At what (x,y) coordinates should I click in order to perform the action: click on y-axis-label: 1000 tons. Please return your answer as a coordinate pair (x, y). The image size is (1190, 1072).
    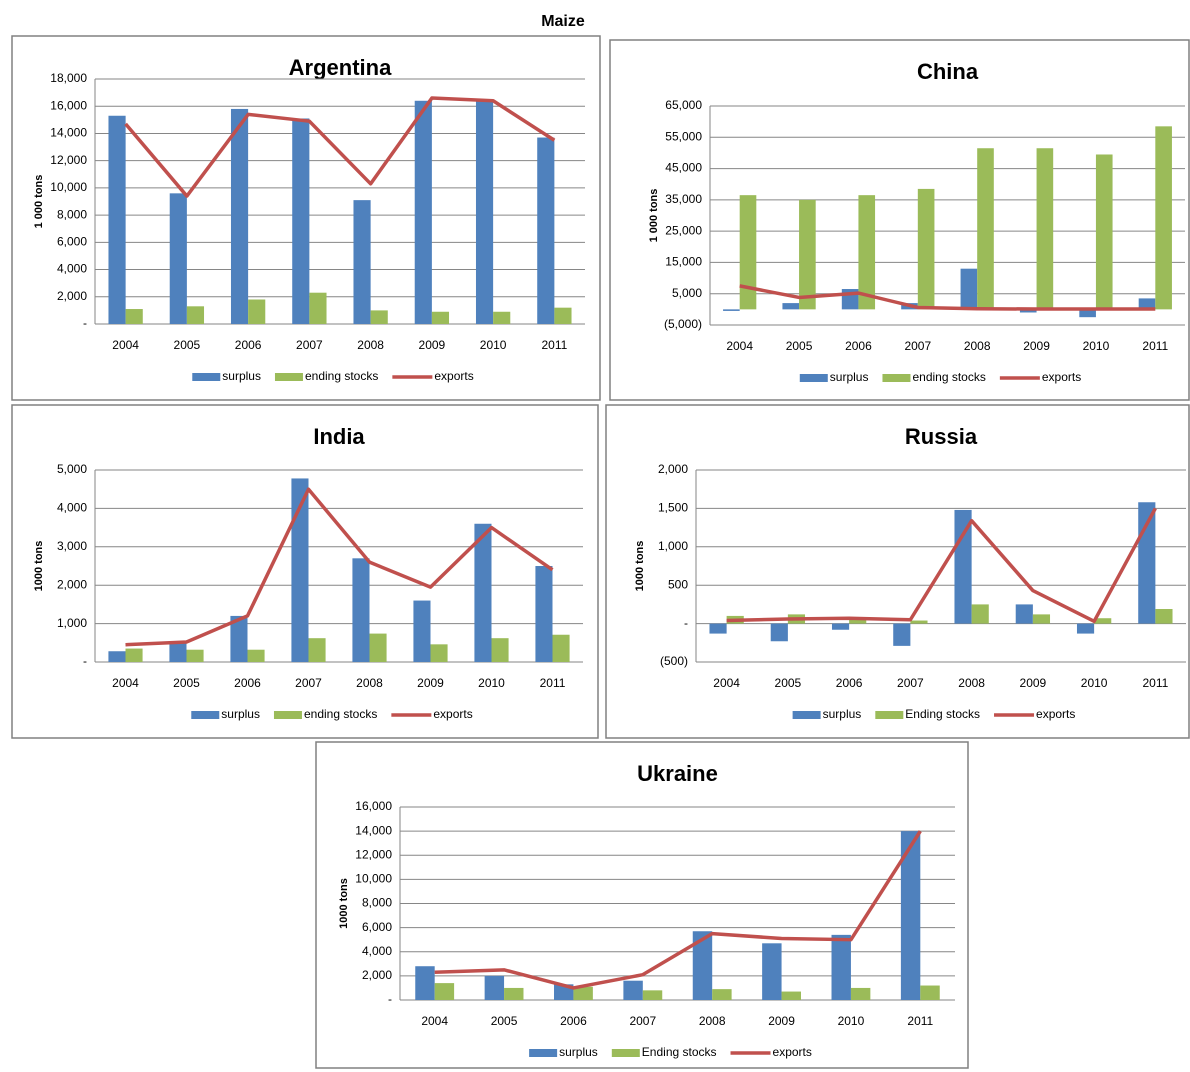
    Looking at the image, I should click on (39, 566).